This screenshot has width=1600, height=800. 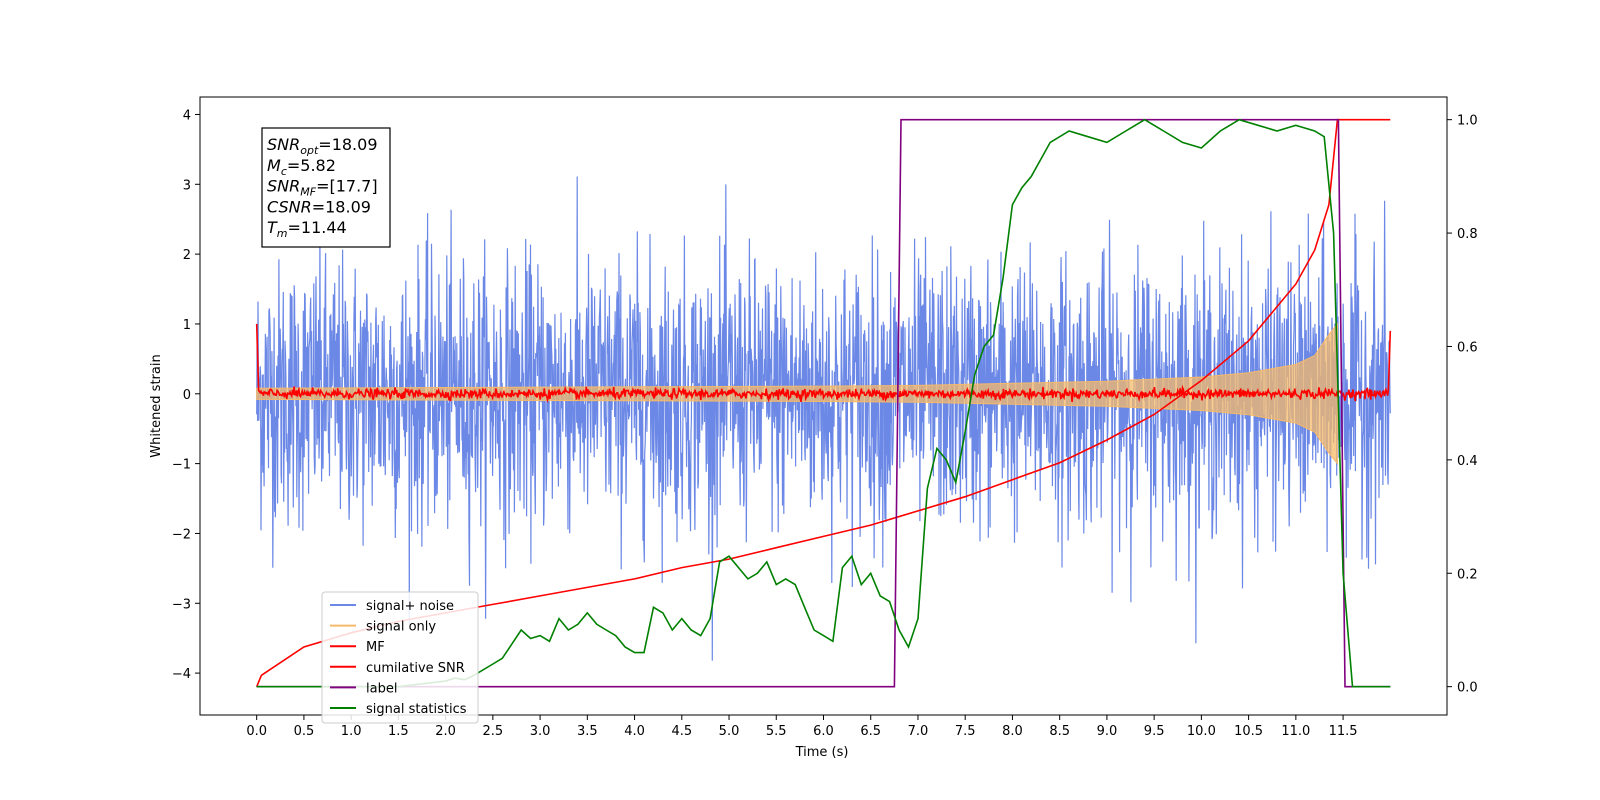 I want to click on x-tick-label: 3.5, so click(x=587, y=731).